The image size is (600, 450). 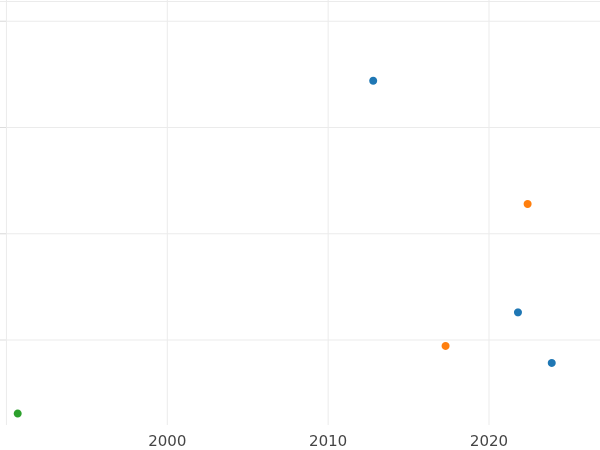 I want to click on x-axis-ticks: 2000 2010 2020, so click(x=328, y=441).